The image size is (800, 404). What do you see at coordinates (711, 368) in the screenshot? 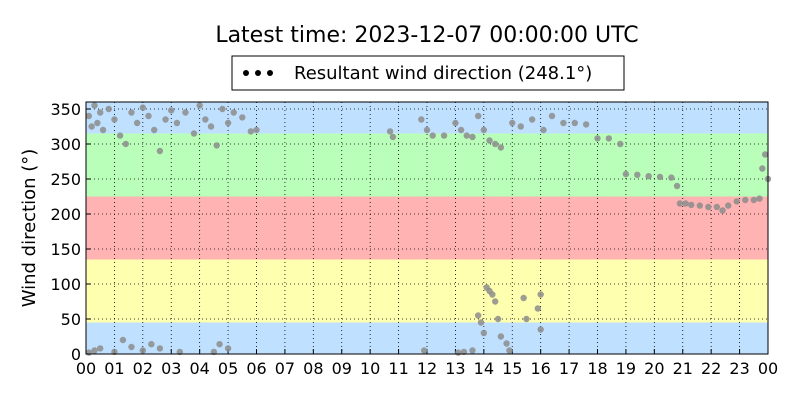
I see `x-tick-label: 22` at bounding box center [711, 368].